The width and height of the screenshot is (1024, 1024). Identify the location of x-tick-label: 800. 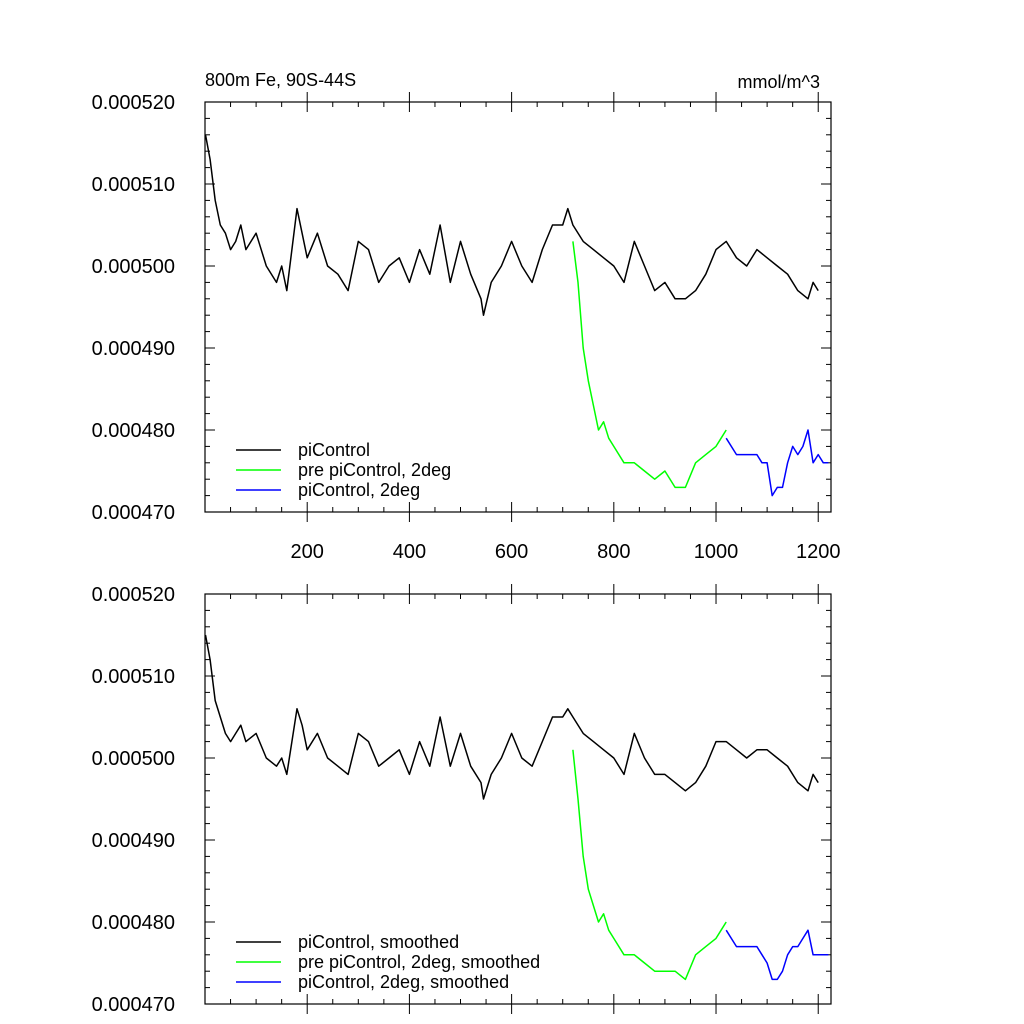
(613, 552).